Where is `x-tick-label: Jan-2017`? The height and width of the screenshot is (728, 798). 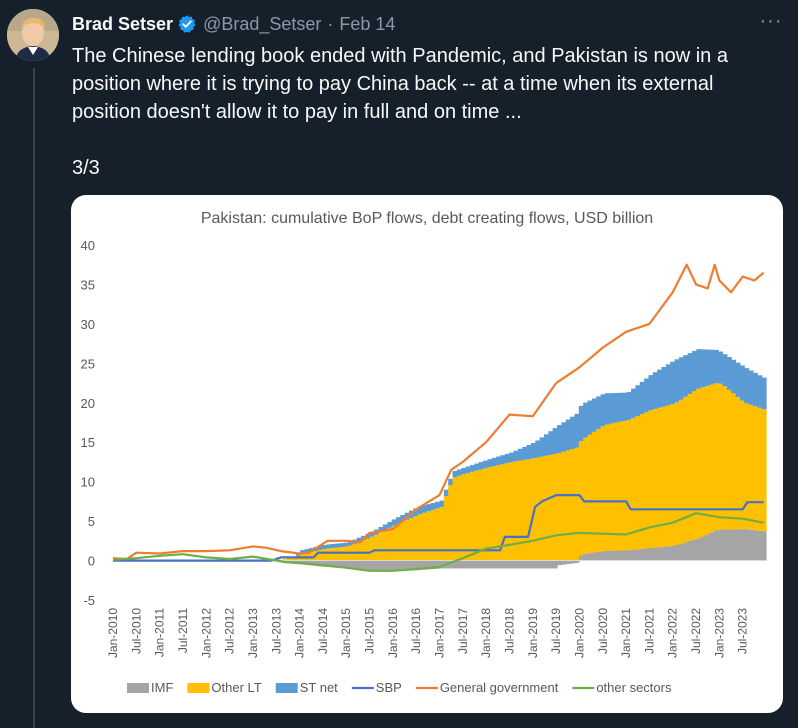 x-tick-label: Jan-2017 is located at coordinates (440, 633).